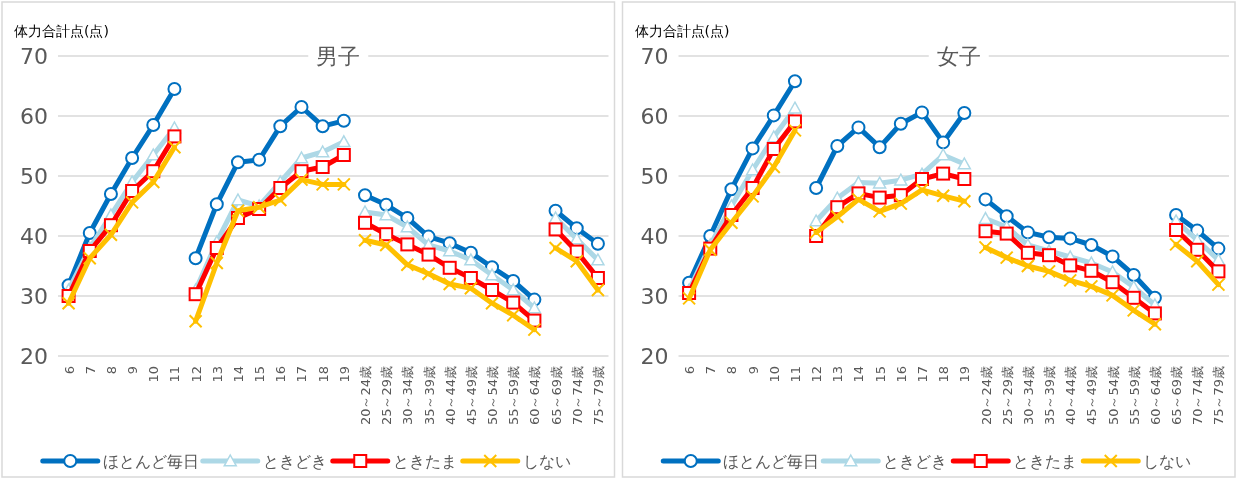 The width and height of the screenshot is (1241, 479). What do you see at coordinates (338, 56) in the screenshot?
I see `chart-title: 男子` at bounding box center [338, 56].